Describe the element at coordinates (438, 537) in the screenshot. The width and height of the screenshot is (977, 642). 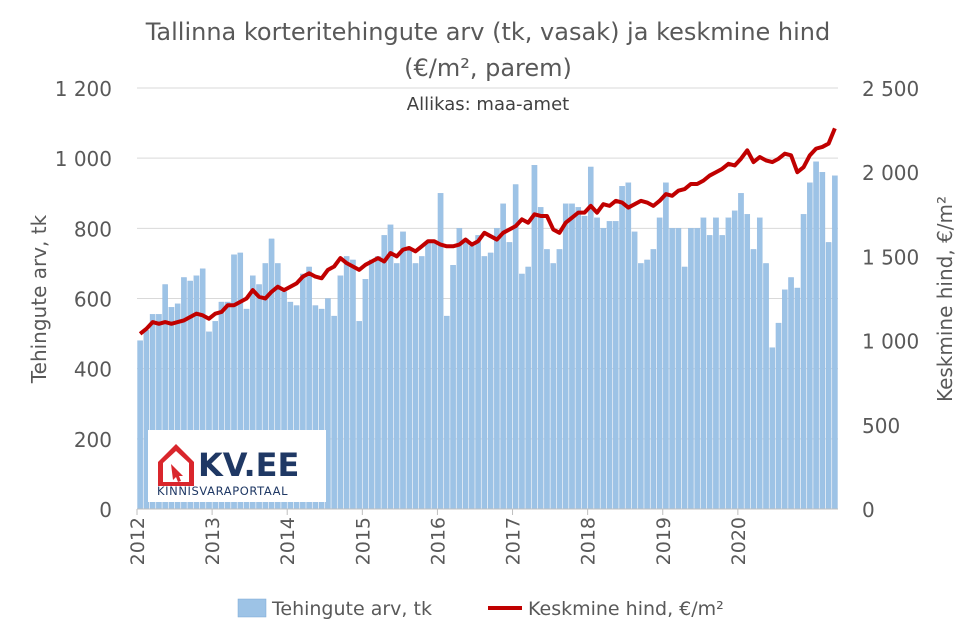
I see `x-axis-ticks: 2012 2013 2014 2015 2016 2017 2018 2019 2020` at that location.